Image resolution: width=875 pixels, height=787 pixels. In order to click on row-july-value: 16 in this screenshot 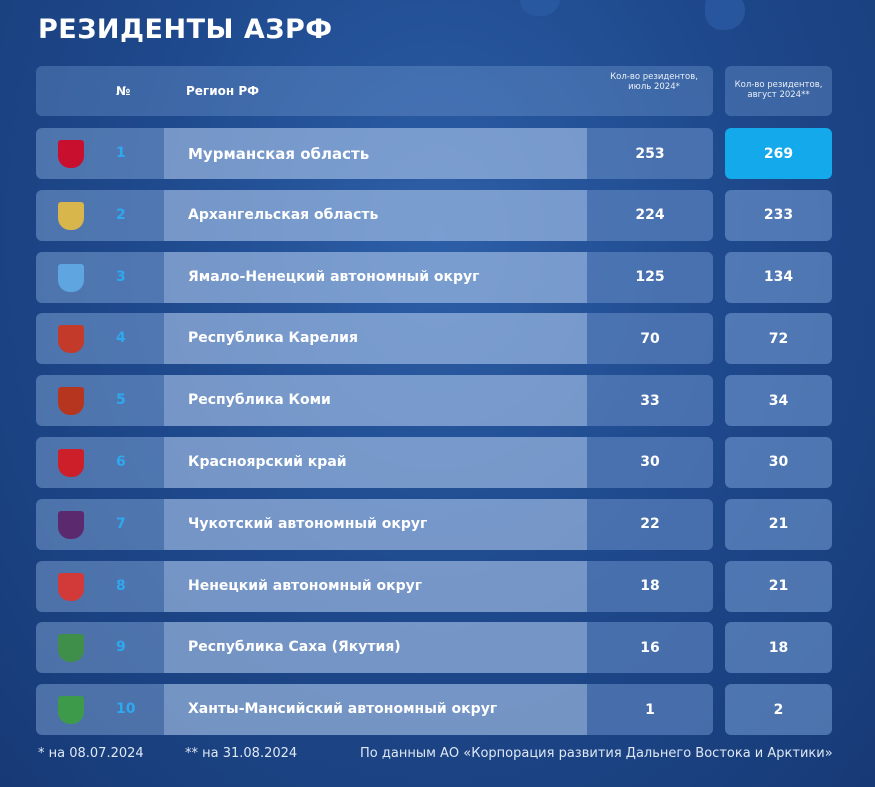, I will do `click(650, 648)`.